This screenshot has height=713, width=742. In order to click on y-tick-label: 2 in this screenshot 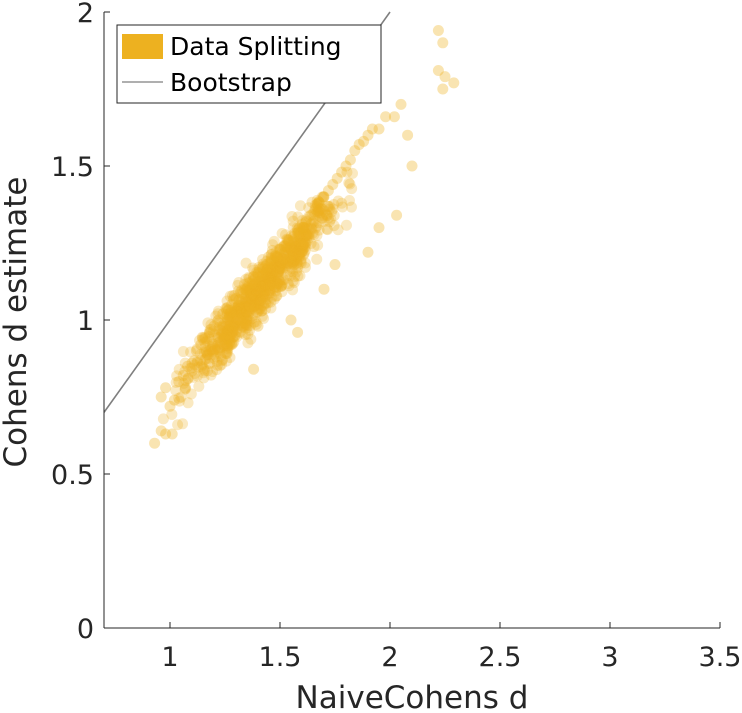, I will do `click(85, 14)`.